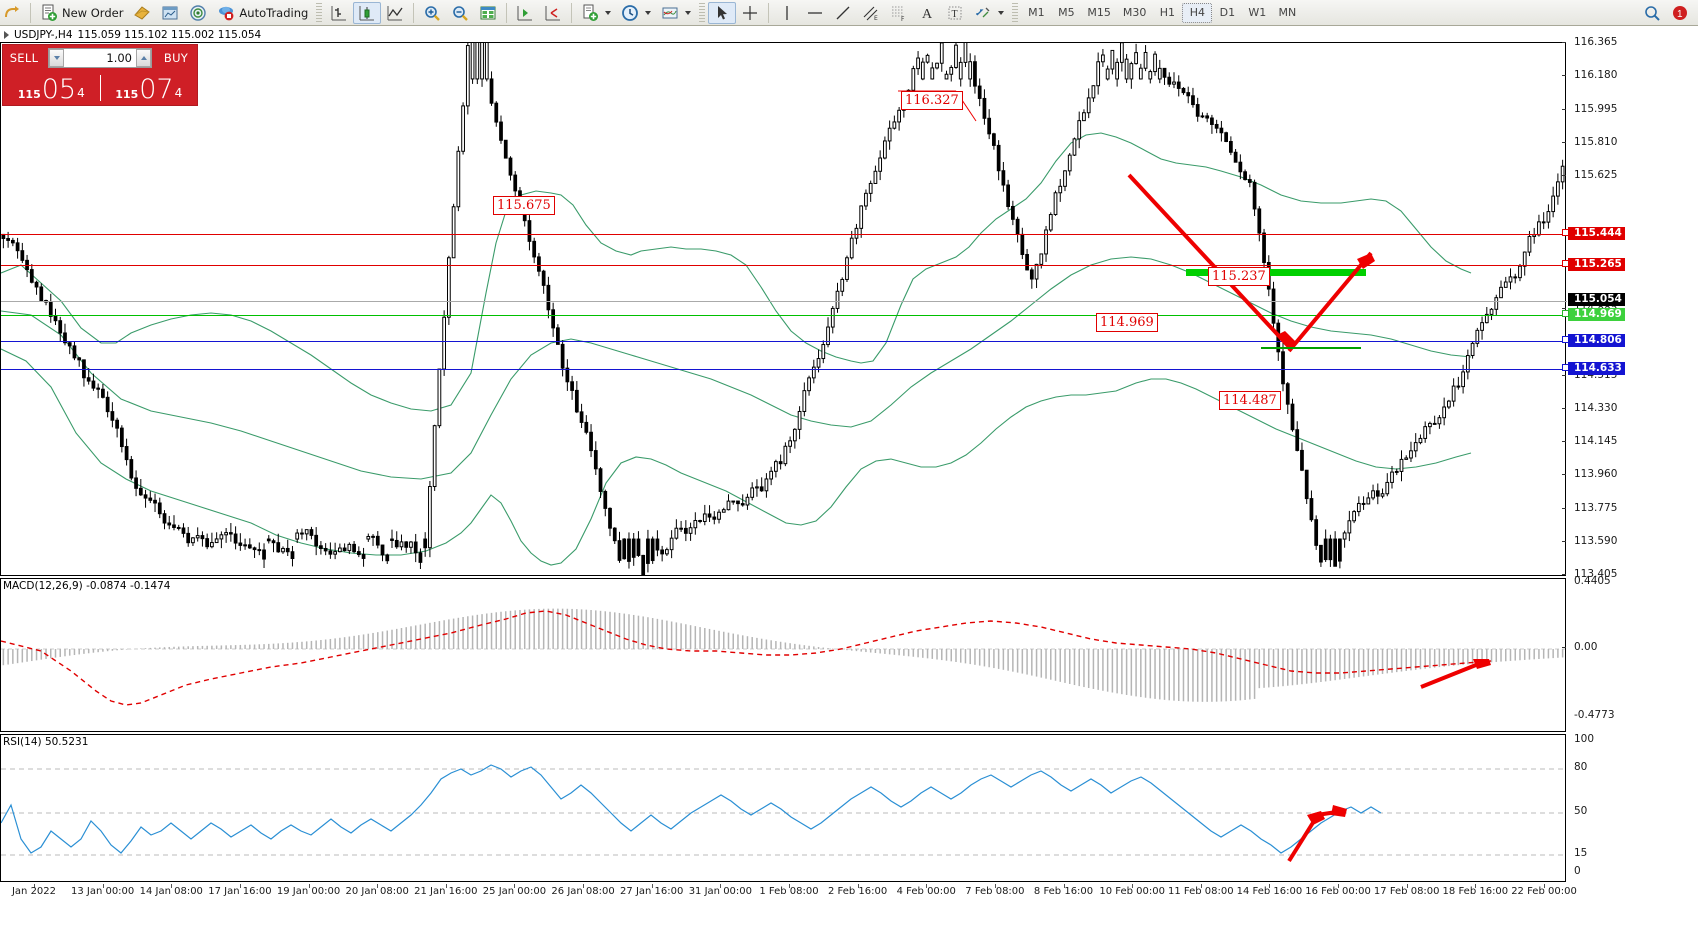  Describe the element at coordinates (6, 34) in the screenshot. I see `expand-triangle-icon` at that location.